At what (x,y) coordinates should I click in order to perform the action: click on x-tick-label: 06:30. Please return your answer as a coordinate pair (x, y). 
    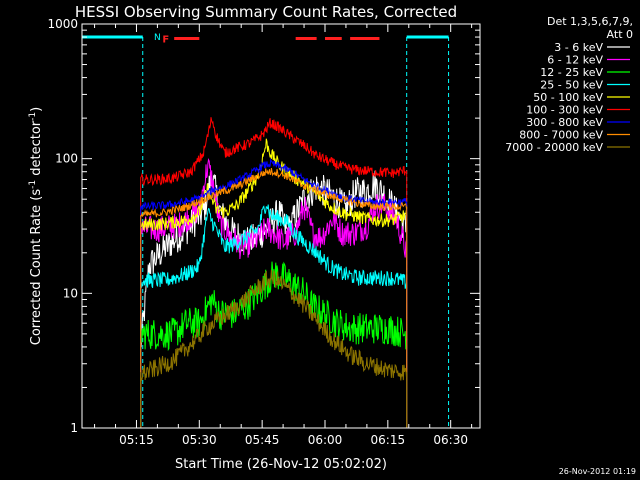
    Looking at the image, I should click on (450, 440).